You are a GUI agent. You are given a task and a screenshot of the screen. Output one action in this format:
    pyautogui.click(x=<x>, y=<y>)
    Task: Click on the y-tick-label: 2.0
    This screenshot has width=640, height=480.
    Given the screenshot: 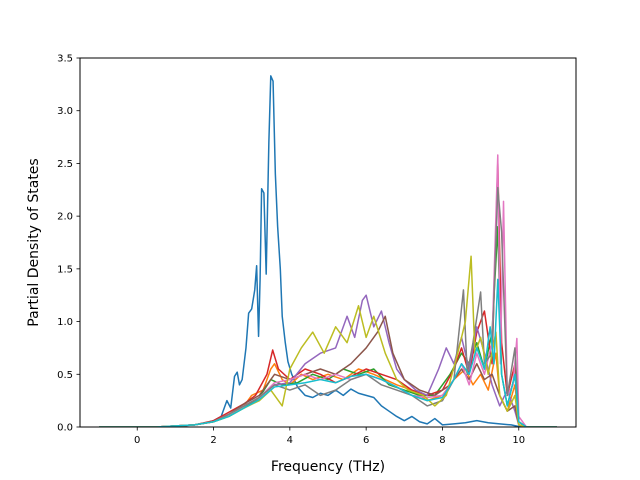 What is the action you would take?
    pyautogui.click(x=65, y=217)
    